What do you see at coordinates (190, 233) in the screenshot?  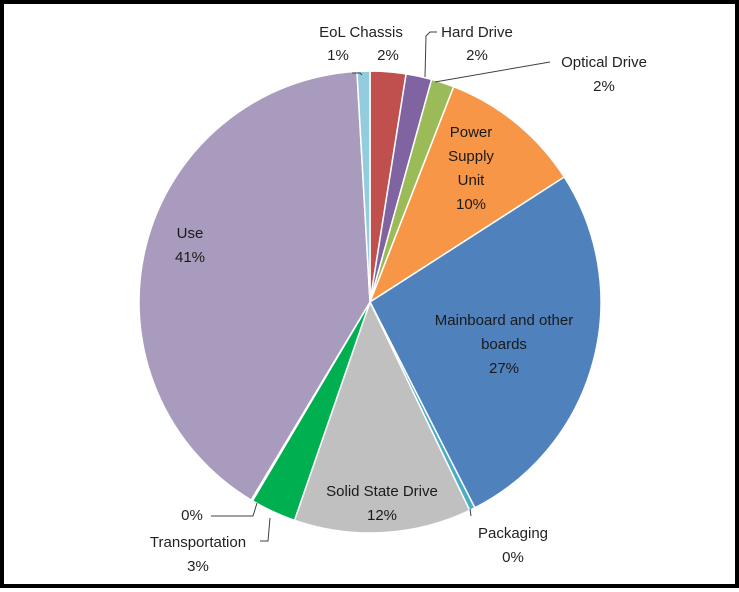 I see `label-use: Use` at bounding box center [190, 233].